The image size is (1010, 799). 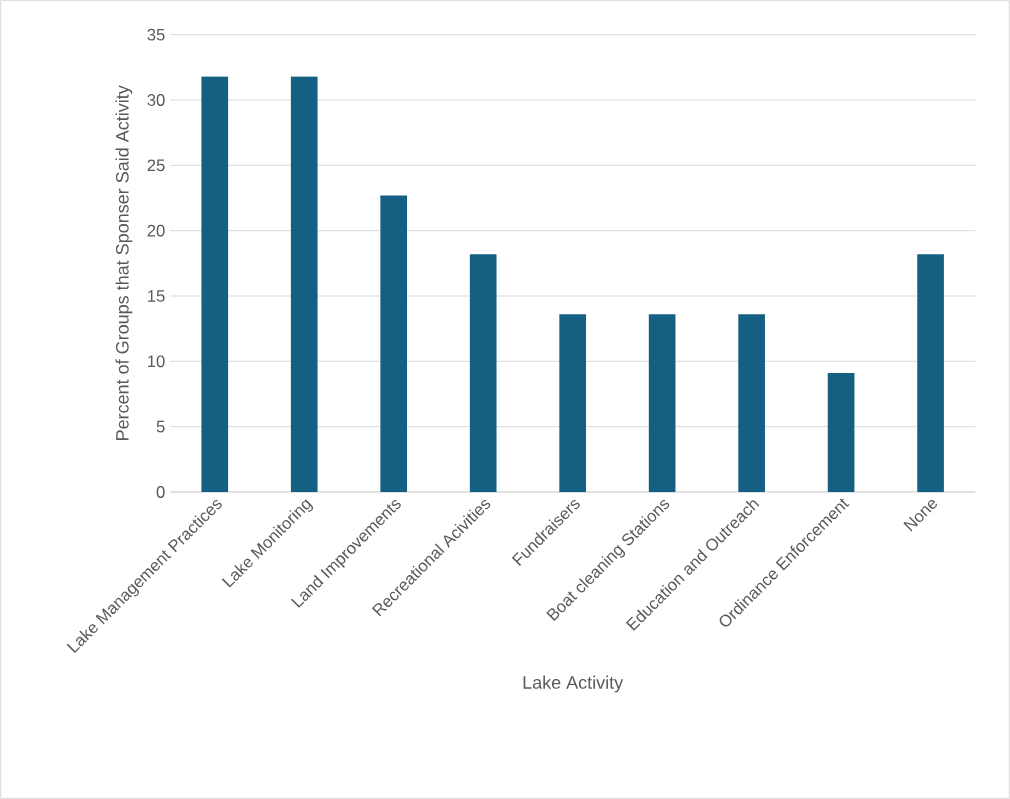 What do you see at coordinates (156, 230) in the screenshot?
I see `y-tick-label: 20` at bounding box center [156, 230].